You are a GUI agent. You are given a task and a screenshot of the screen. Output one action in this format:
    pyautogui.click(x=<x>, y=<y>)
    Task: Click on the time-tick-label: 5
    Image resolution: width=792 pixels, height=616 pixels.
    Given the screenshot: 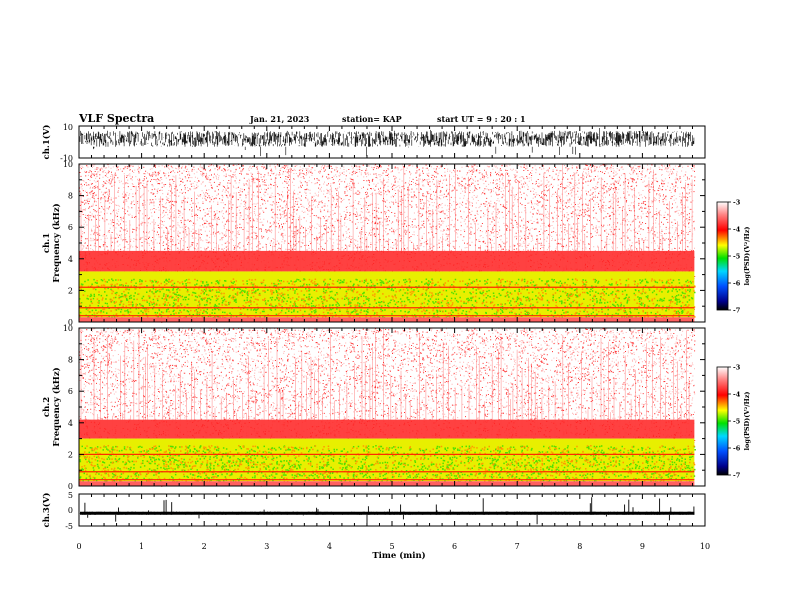 What is the action you would take?
    pyautogui.click(x=391, y=546)
    